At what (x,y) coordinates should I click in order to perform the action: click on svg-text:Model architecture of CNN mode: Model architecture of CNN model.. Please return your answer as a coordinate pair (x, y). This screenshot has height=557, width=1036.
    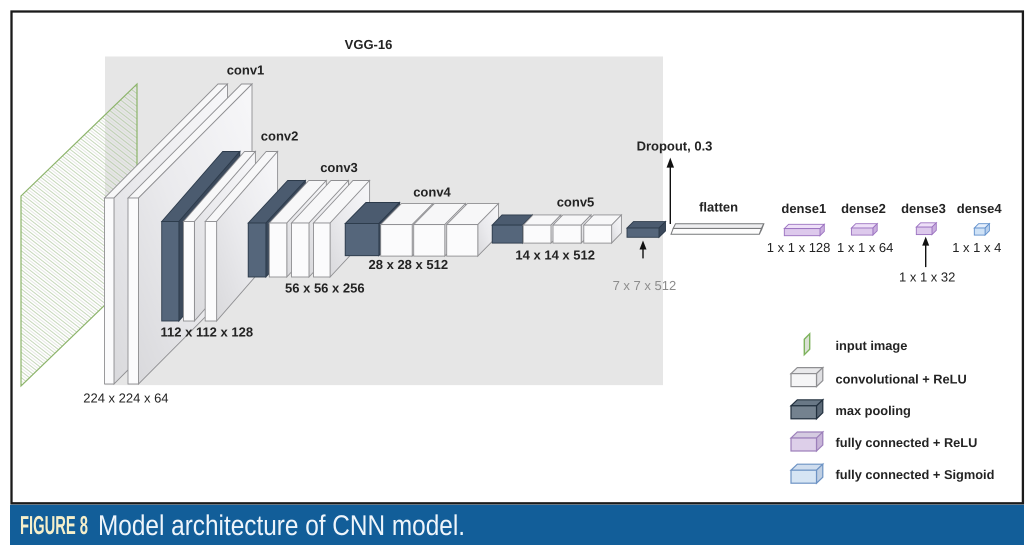
    Looking at the image, I should click on (281, 526).